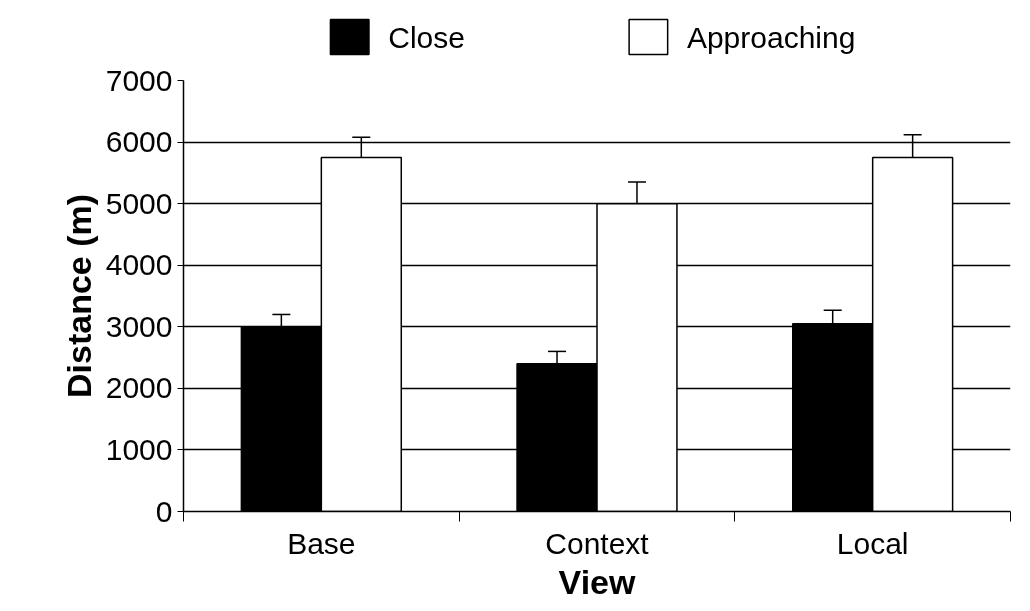  I want to click on x-tick-label: Base, so click(321, 543).